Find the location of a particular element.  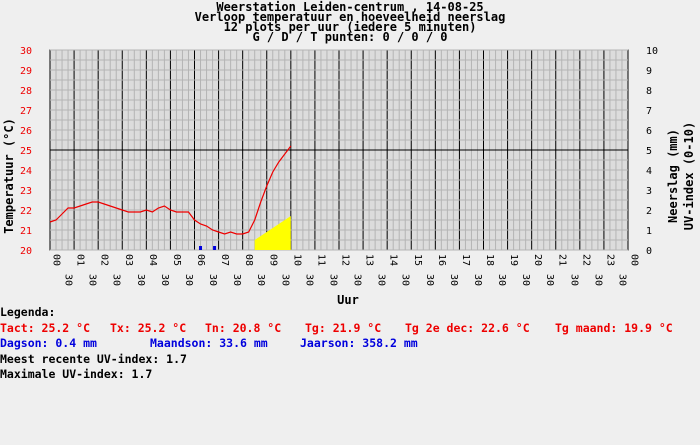

x-hour-tick-label: 06 is located at coordinates (200, 260).